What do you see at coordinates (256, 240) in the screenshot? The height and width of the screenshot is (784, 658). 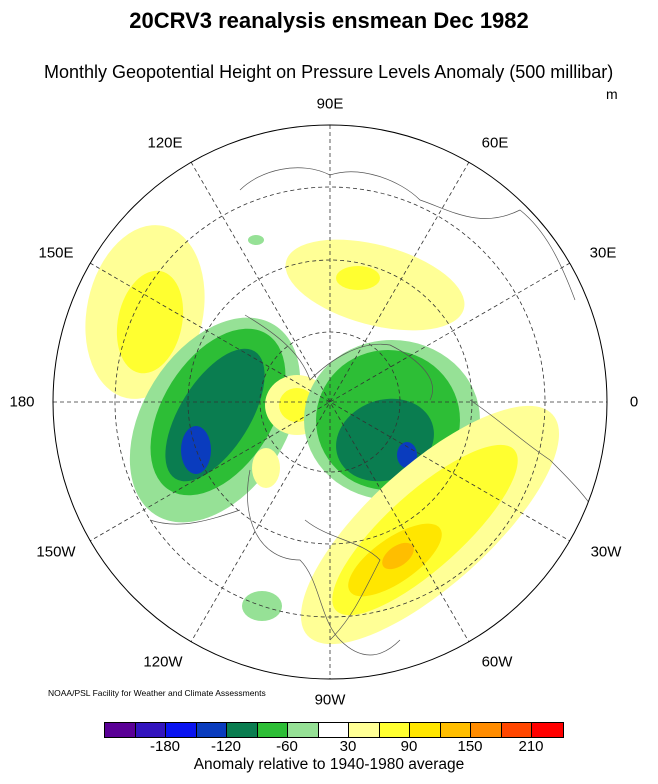 I see `negative-anomaly-small` at bounding box center [256, 240].